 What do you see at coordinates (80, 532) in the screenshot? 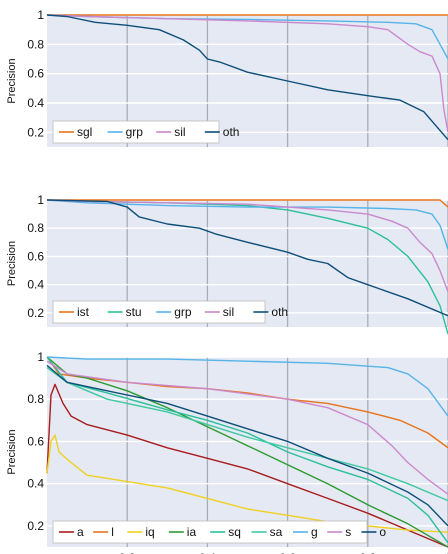
I see `legend-label-a: a` at bounding box center [80, 532].